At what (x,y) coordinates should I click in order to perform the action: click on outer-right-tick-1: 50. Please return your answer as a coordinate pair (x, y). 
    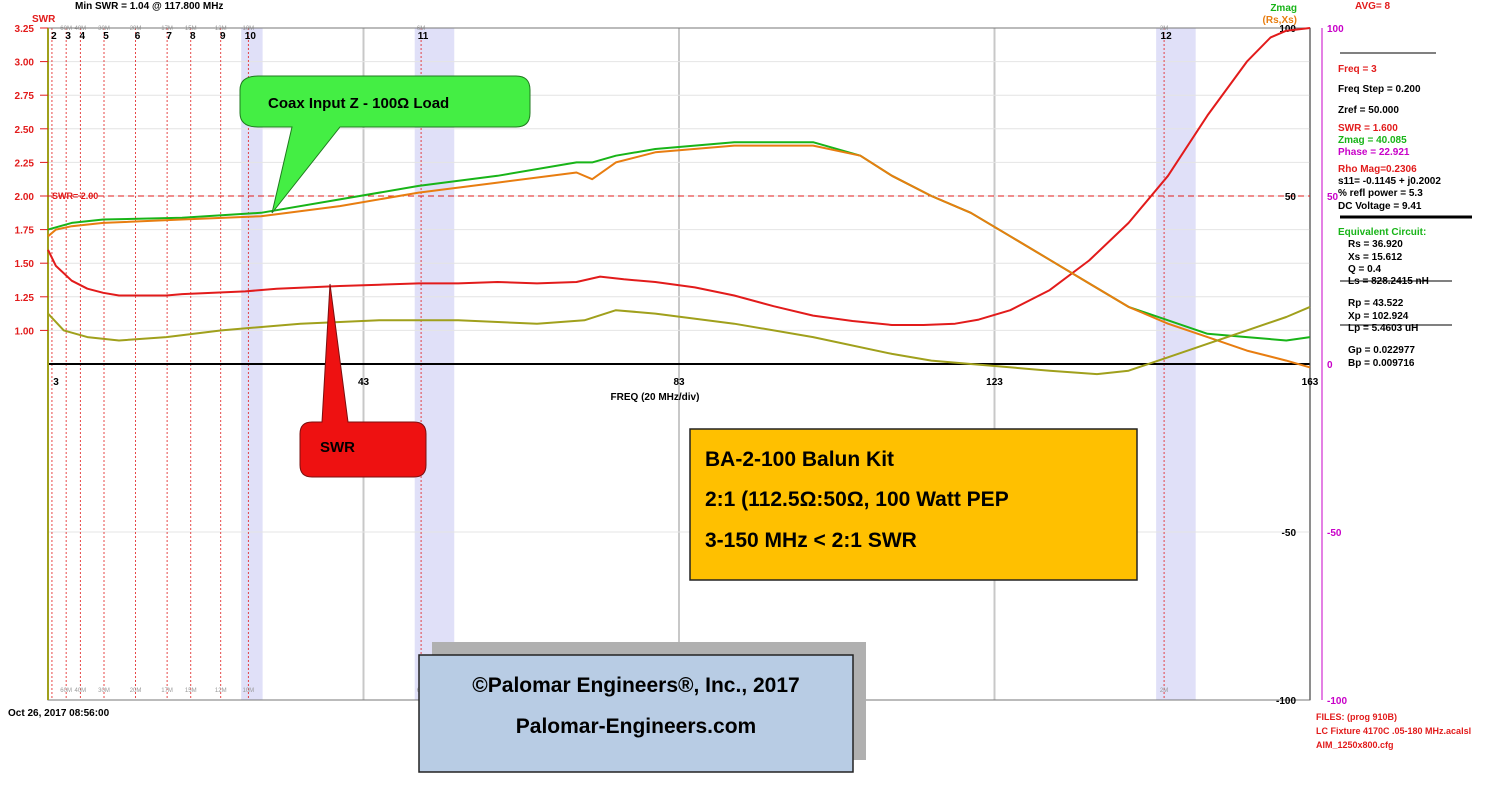
    Looking at the image, I should click on (1333, 197).